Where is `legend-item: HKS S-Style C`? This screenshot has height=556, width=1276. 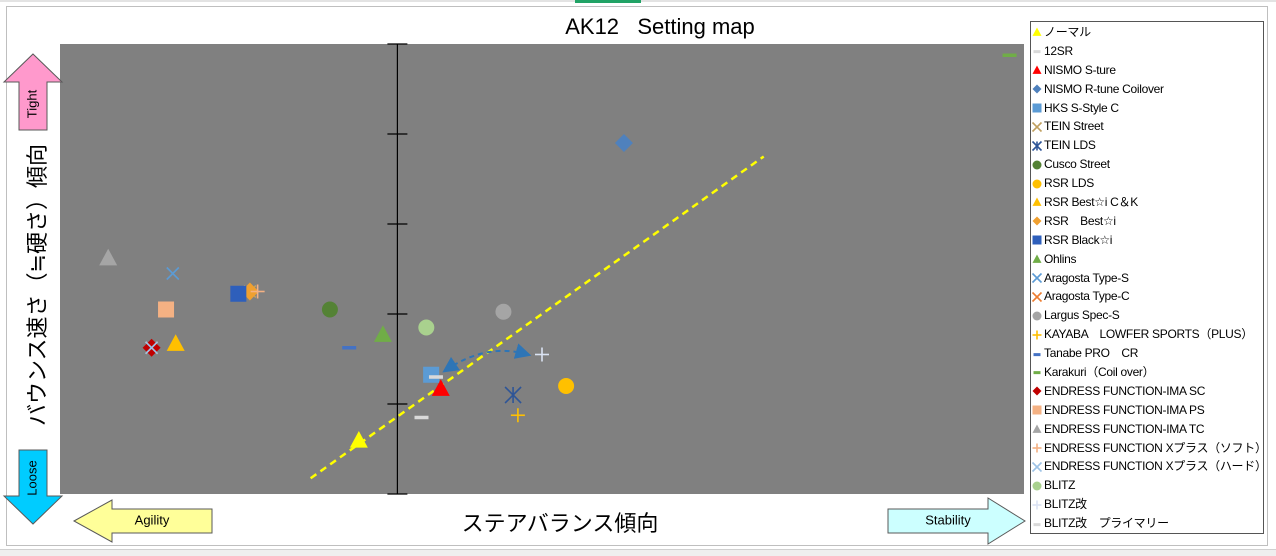
legend-item: HKS S-Style C is located at coordinates (1147, 108).